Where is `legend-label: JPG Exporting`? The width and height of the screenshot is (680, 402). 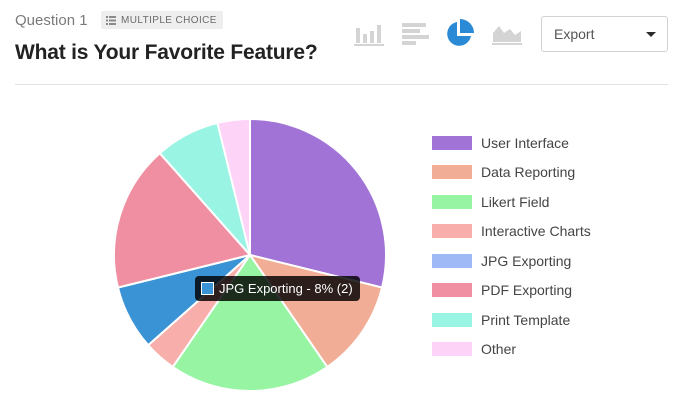
legend-label: JPG Exporting is located at coordinates (526, 260).